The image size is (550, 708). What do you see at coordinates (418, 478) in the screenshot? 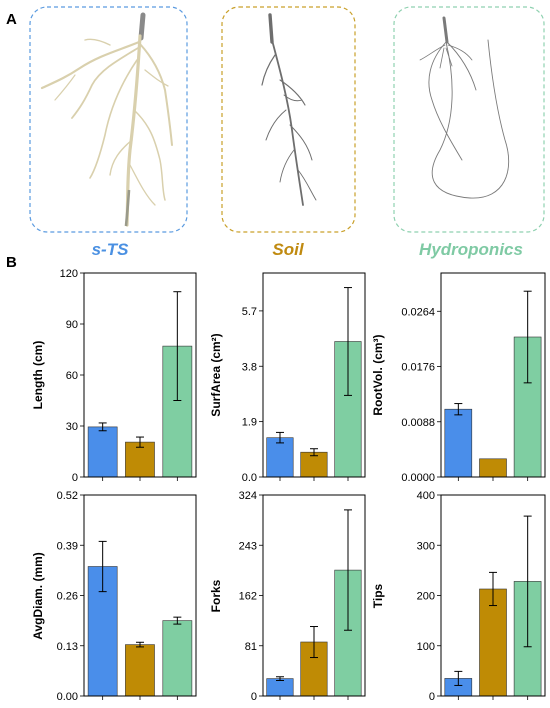
I see `y-tick-label: 0.0000` at bounding box center [418, 478].